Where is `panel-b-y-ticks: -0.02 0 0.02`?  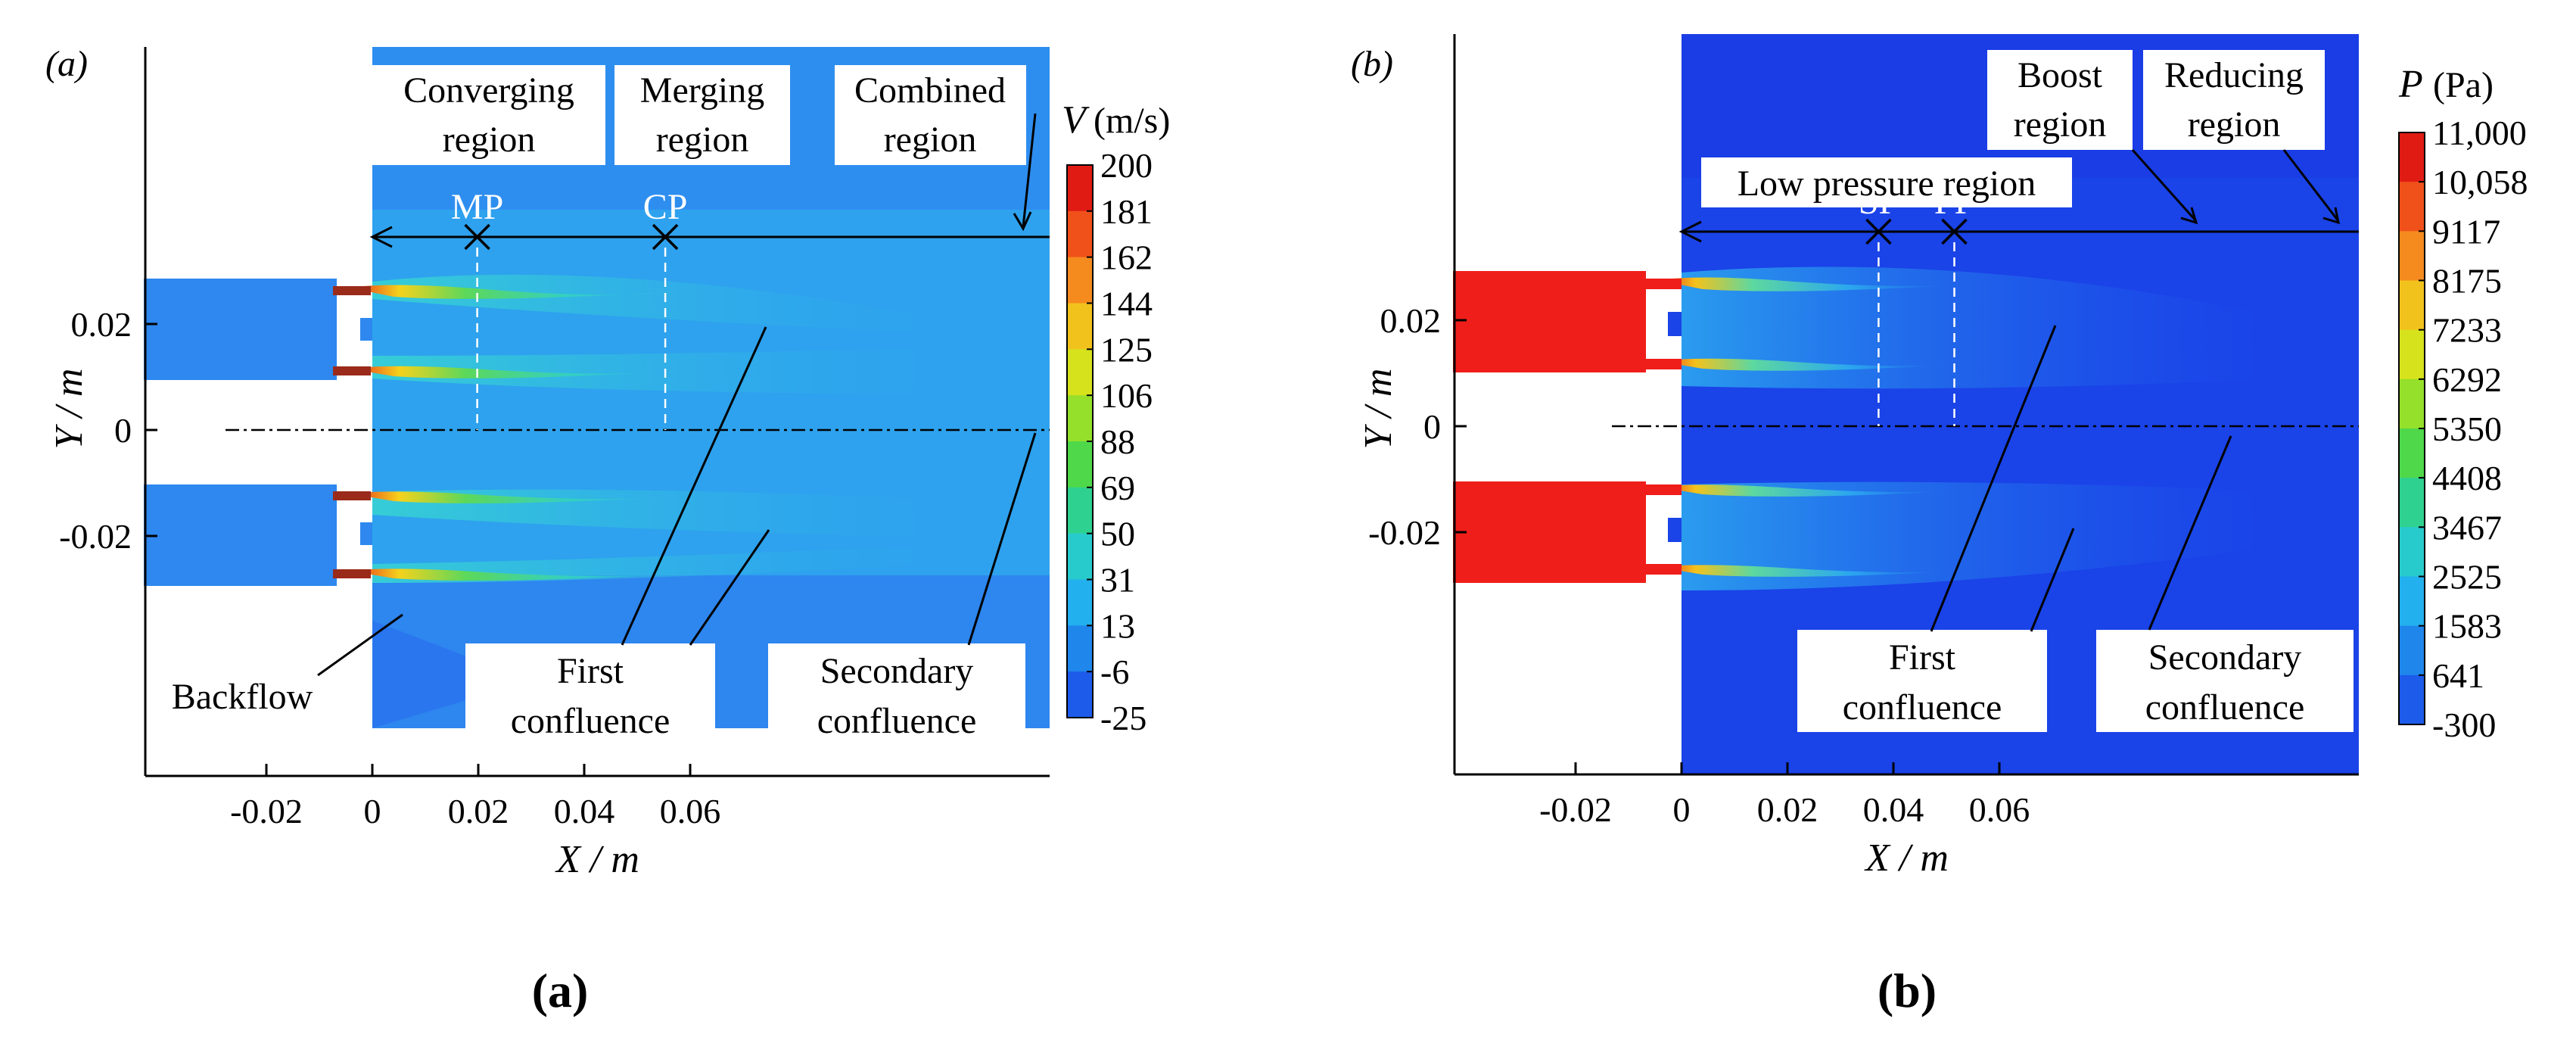 panel-b-y-ticks: -0.02 0 0.02 is located at coordinates (1417, 426).